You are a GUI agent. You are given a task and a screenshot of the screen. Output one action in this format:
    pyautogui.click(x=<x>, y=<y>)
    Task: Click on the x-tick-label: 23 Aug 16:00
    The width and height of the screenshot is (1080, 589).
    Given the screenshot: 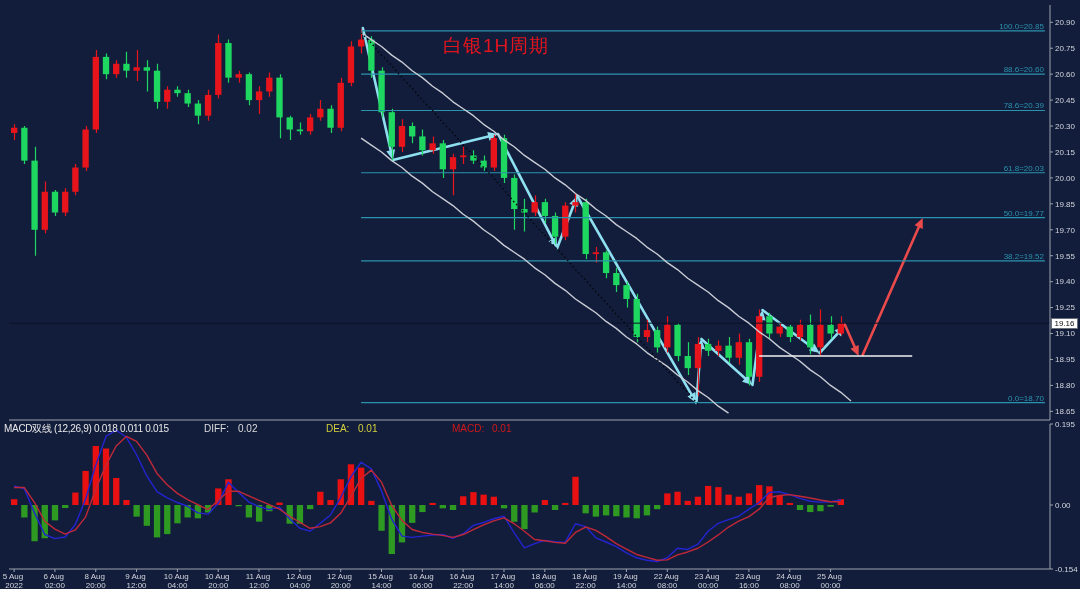 What is the action you would take?
    pyautogui.click(x=749, y=580)
    